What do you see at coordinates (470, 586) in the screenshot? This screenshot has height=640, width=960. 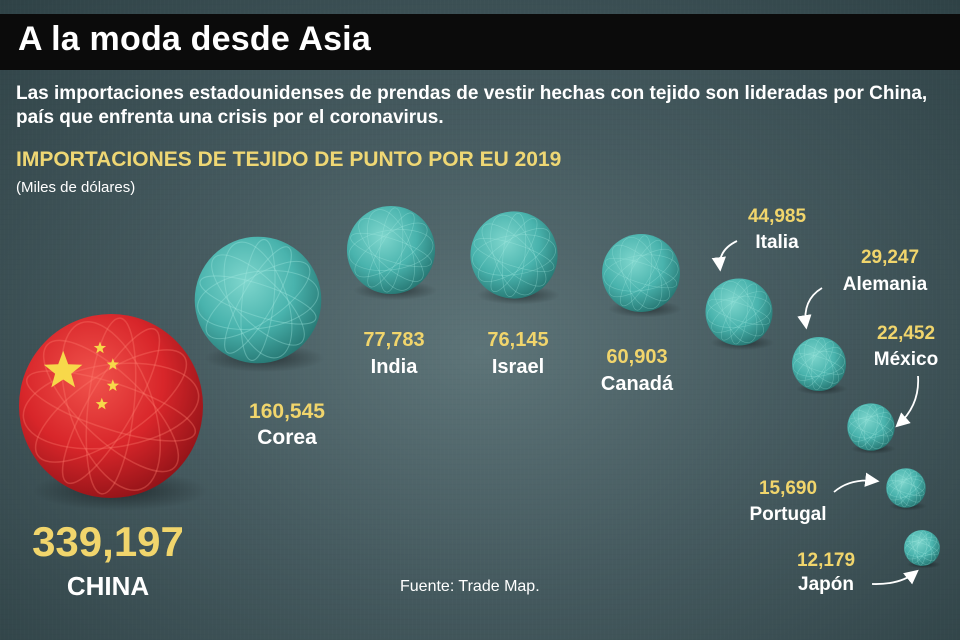 I see `source-note: Fuente: Trade Map.` at bounding box center [470, 586].